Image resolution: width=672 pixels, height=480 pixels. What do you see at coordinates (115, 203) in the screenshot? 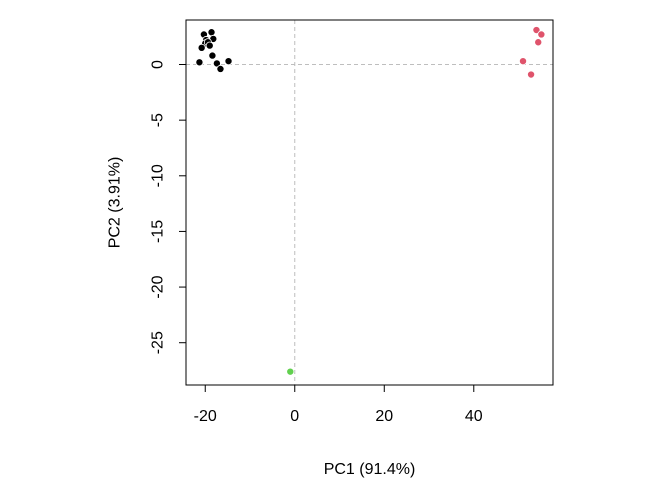
I see `y-axis-title: PC2 (3.91%)` at bounding box center [115, 203].